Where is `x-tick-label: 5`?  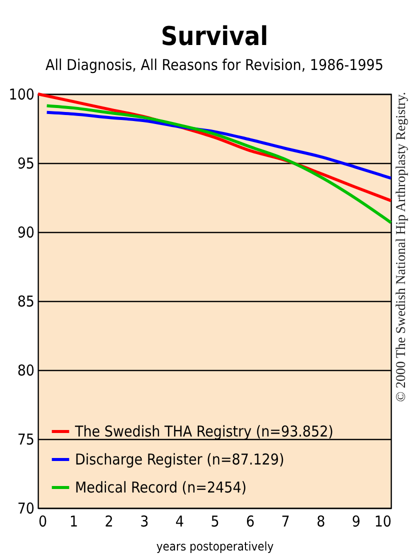
x-tick-label: 5 is located at coordinates (215, 521).